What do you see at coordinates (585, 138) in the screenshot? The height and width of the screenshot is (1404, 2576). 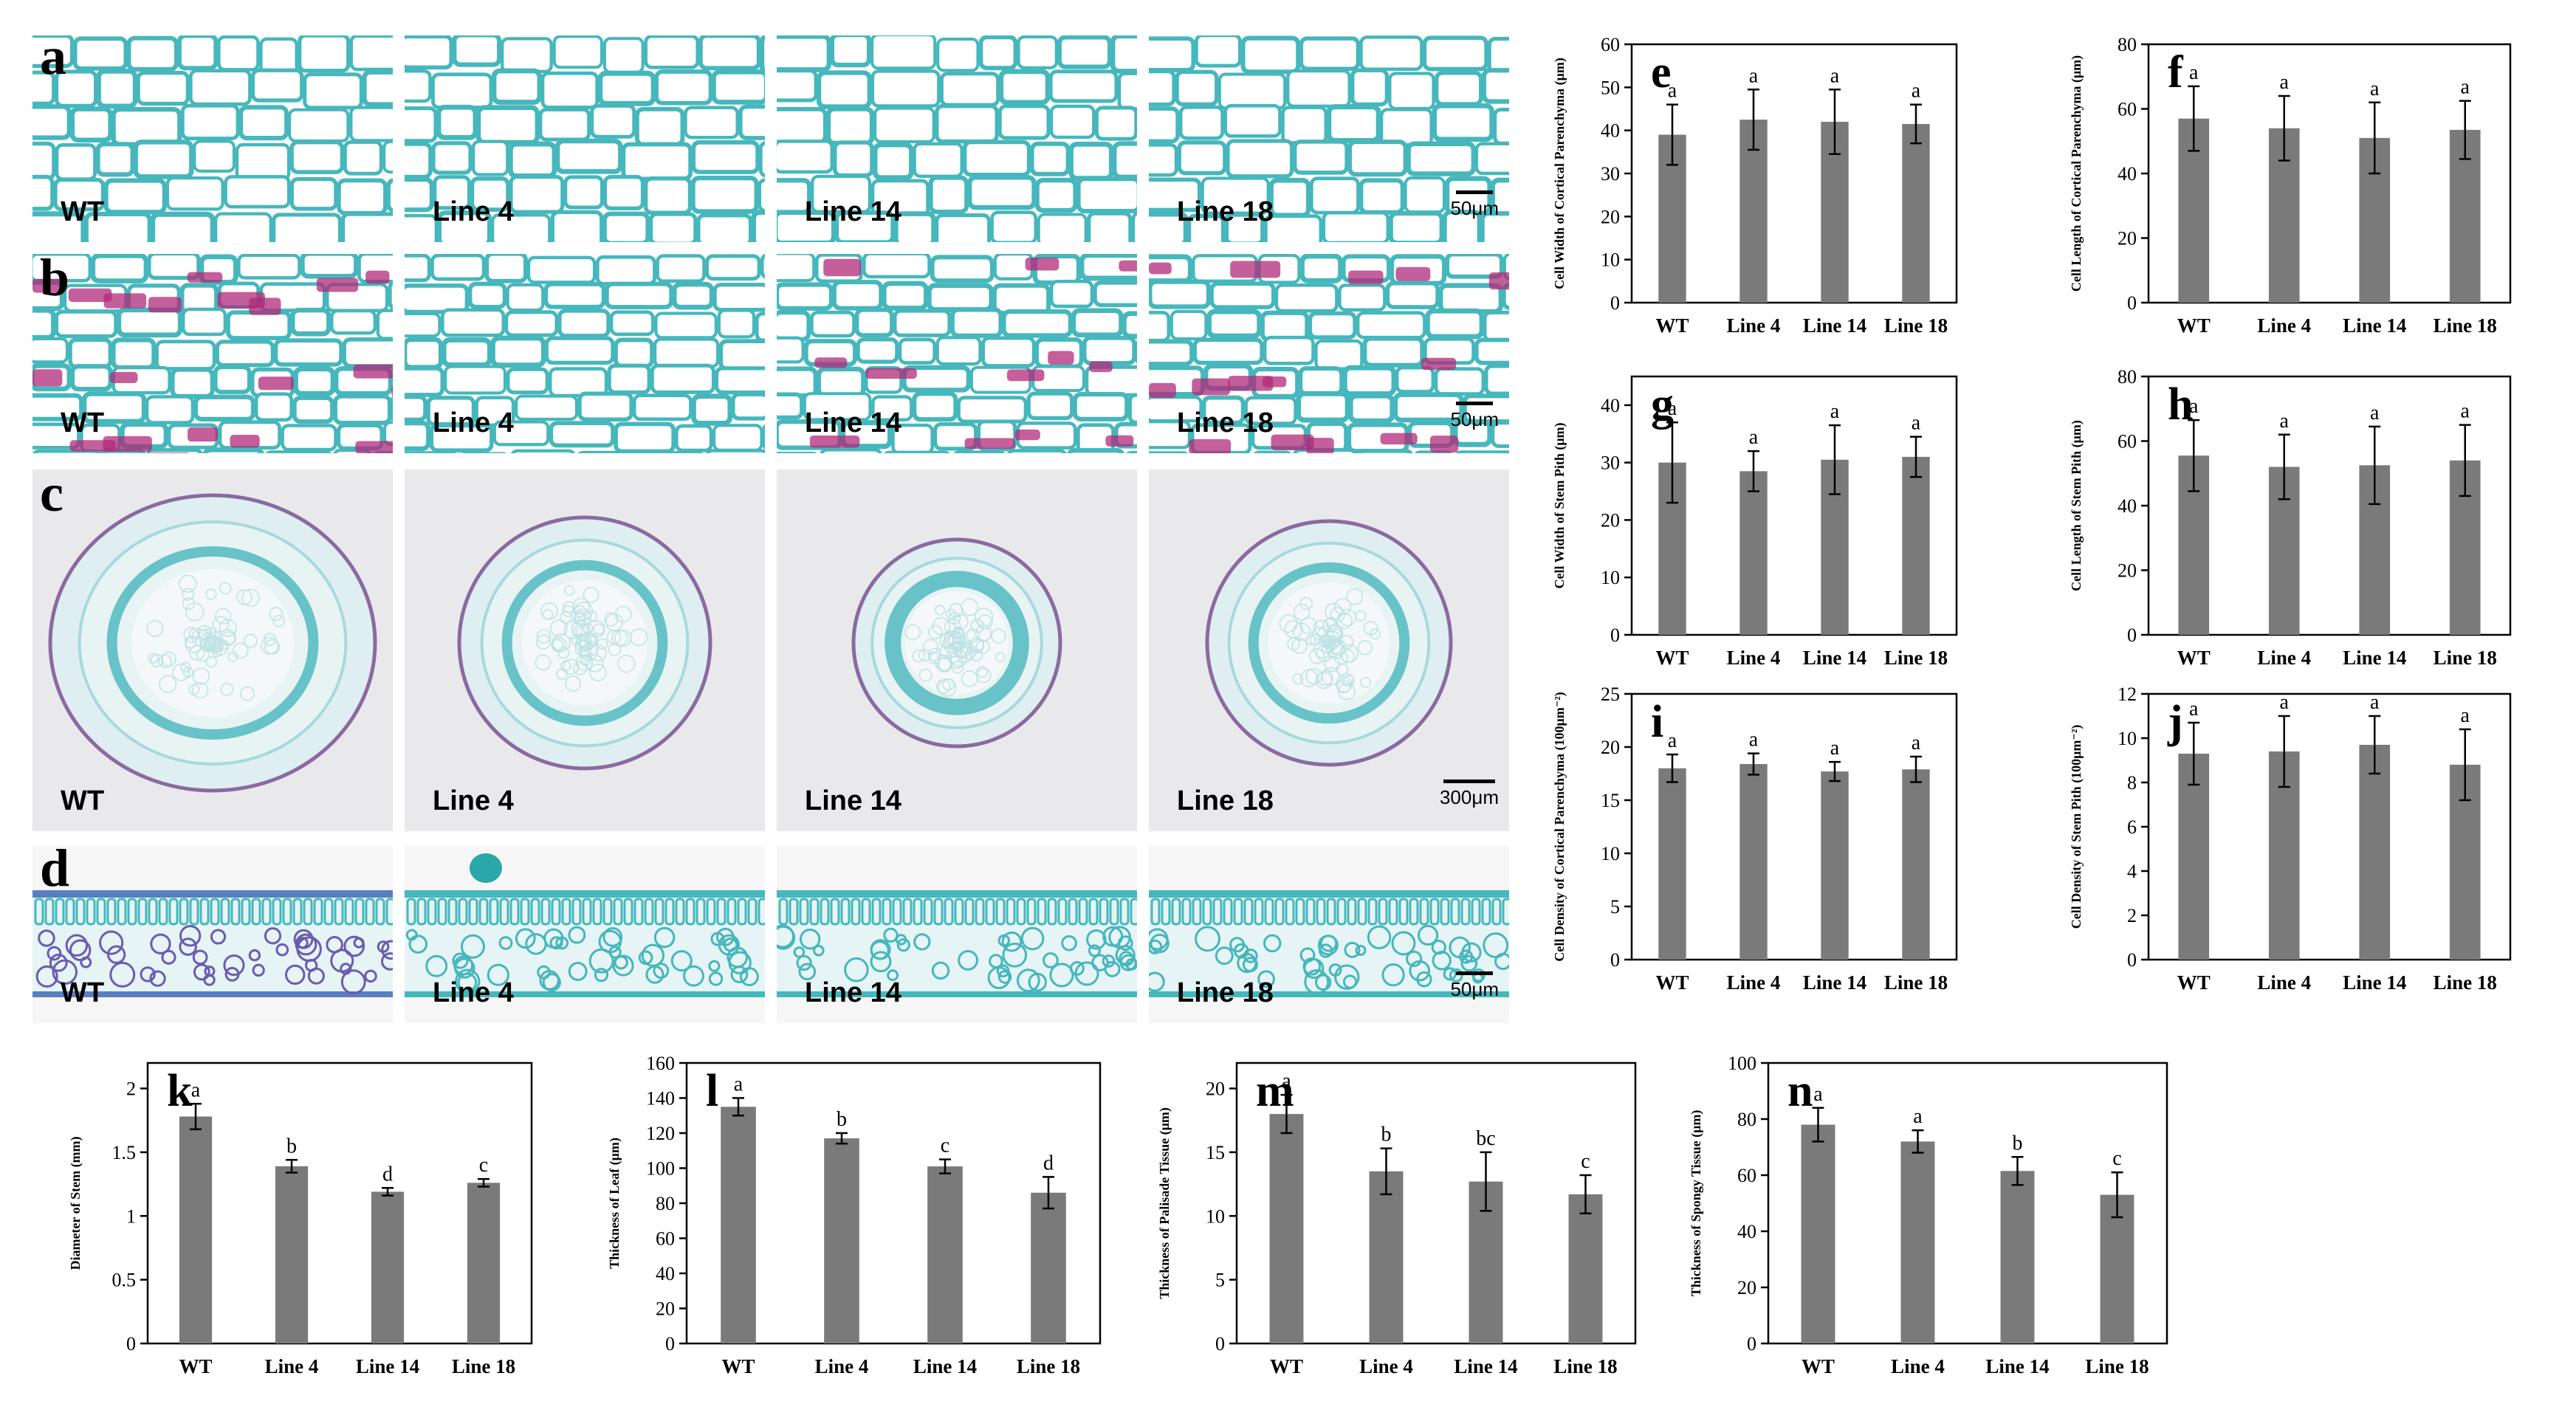 I see `micrograph-a-1: Line 4` at bounding box center [585, 138].